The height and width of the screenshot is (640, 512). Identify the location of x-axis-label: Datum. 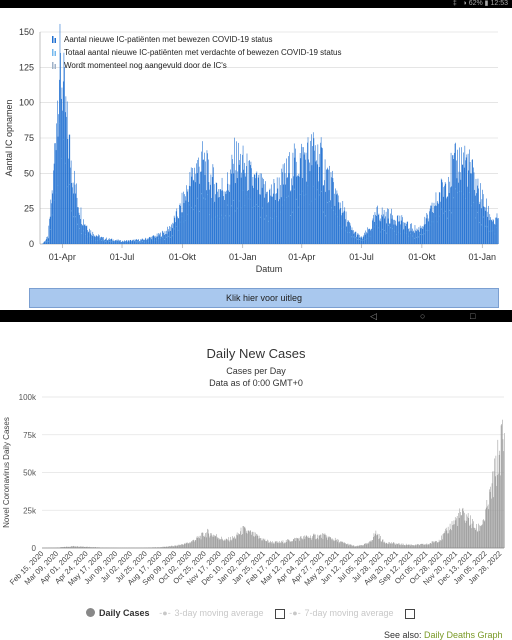
(269, 269).